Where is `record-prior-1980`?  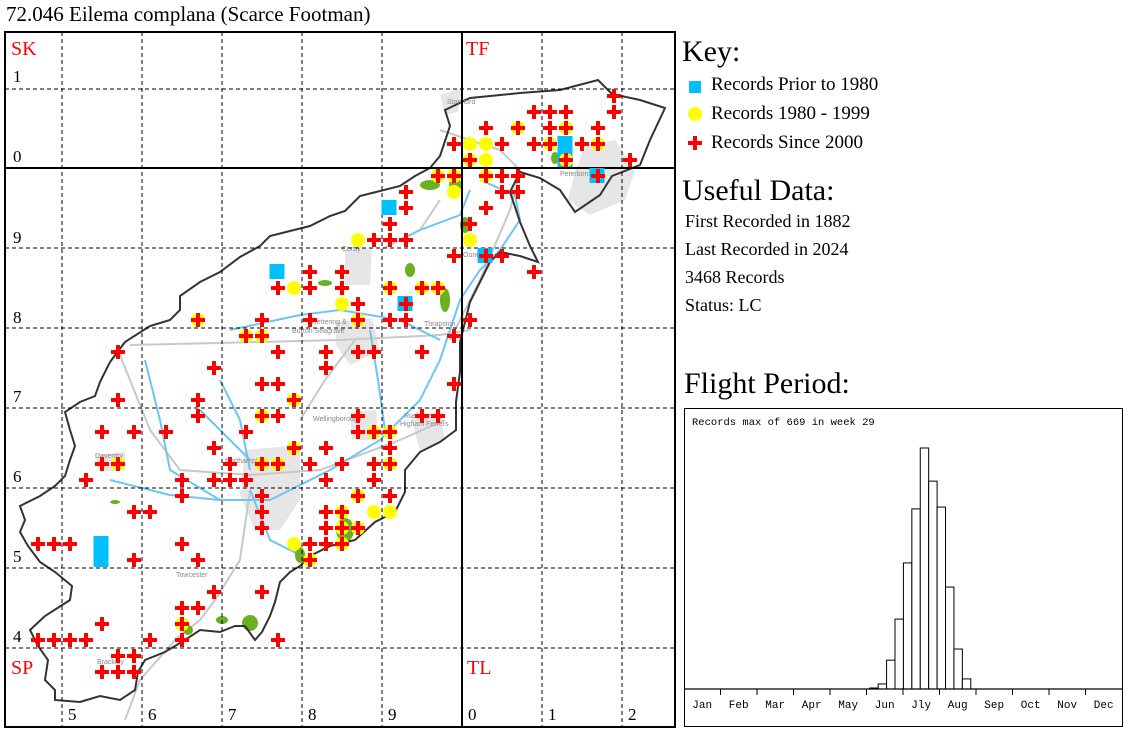 record-prior-1980 is located at coordinates (277, 271).